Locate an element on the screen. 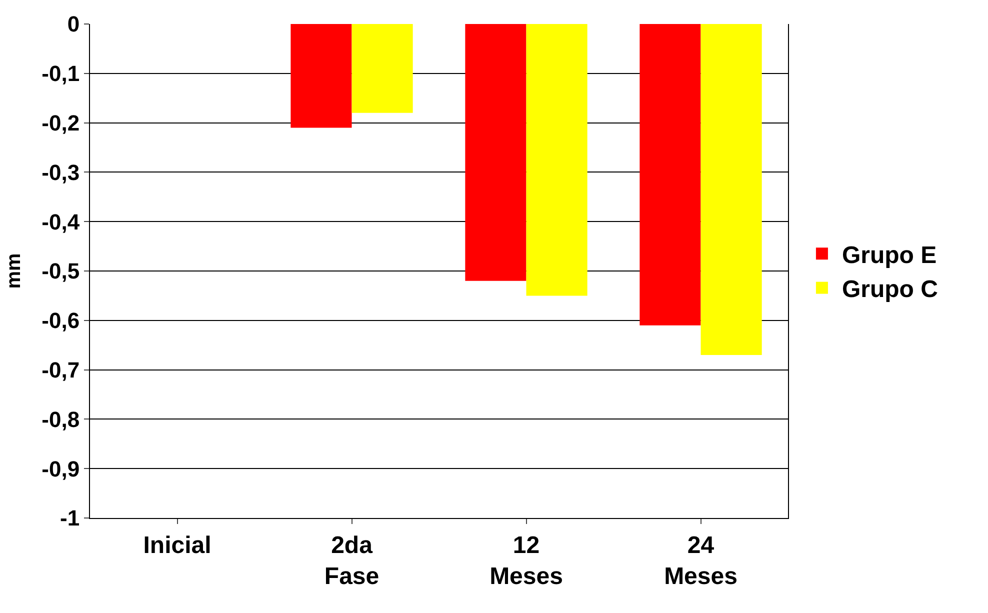  legend-label: Grupo C is located at coordinates (890, 290).